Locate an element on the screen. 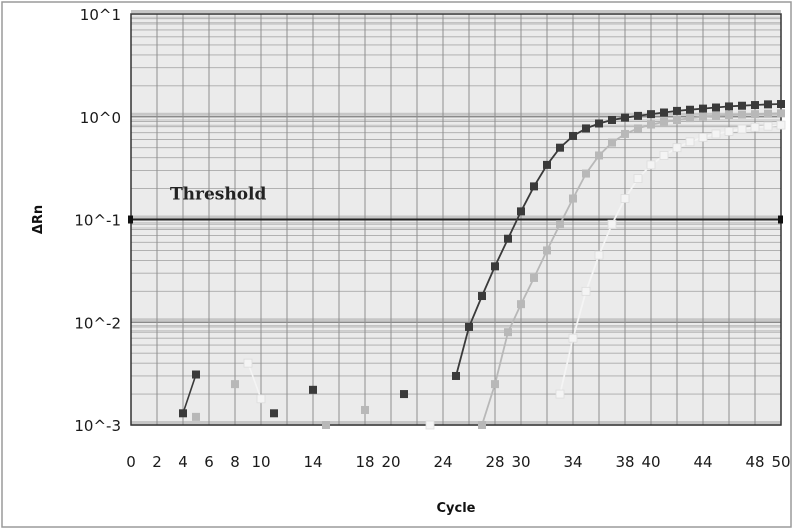 Image resolution: width=795 pixels, height=531 pixels. x-tick-label: 4 is located at coordinates (183, 462).